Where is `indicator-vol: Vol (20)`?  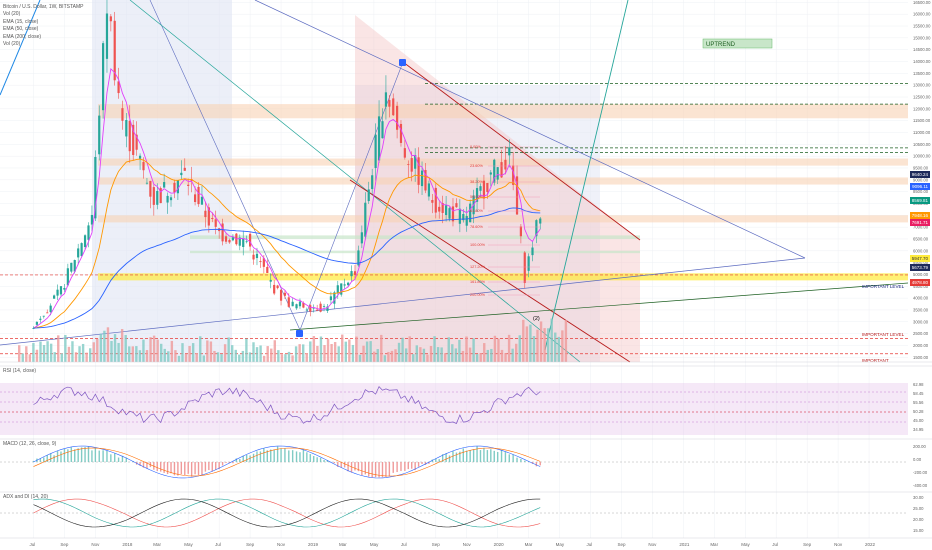
indicator-vol: Vol (20) is located at coordinates (12, 14).